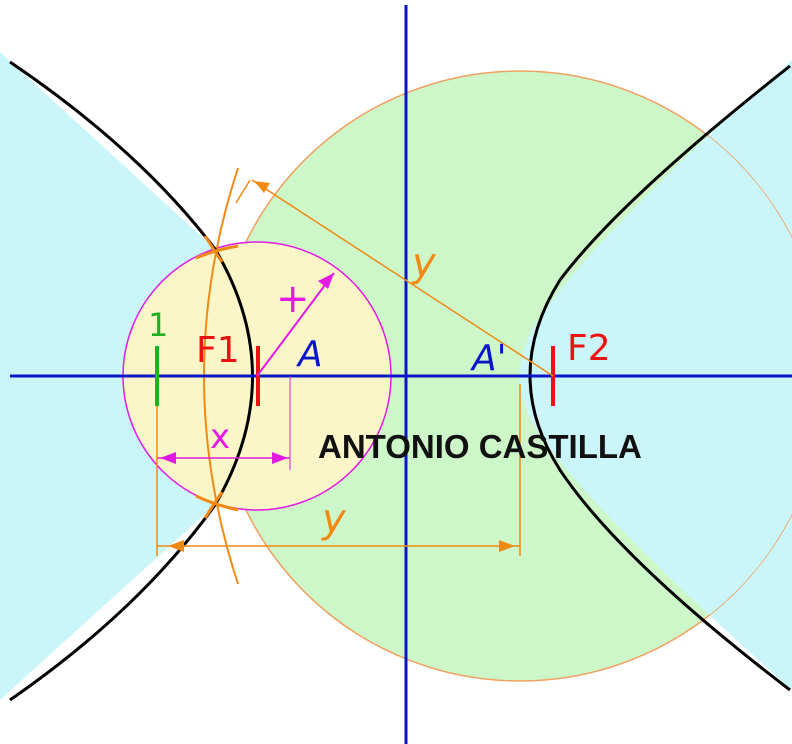 The width and height of the screenshot is (792, 744). I want to click on label-f2: F2, so click(589, 348).